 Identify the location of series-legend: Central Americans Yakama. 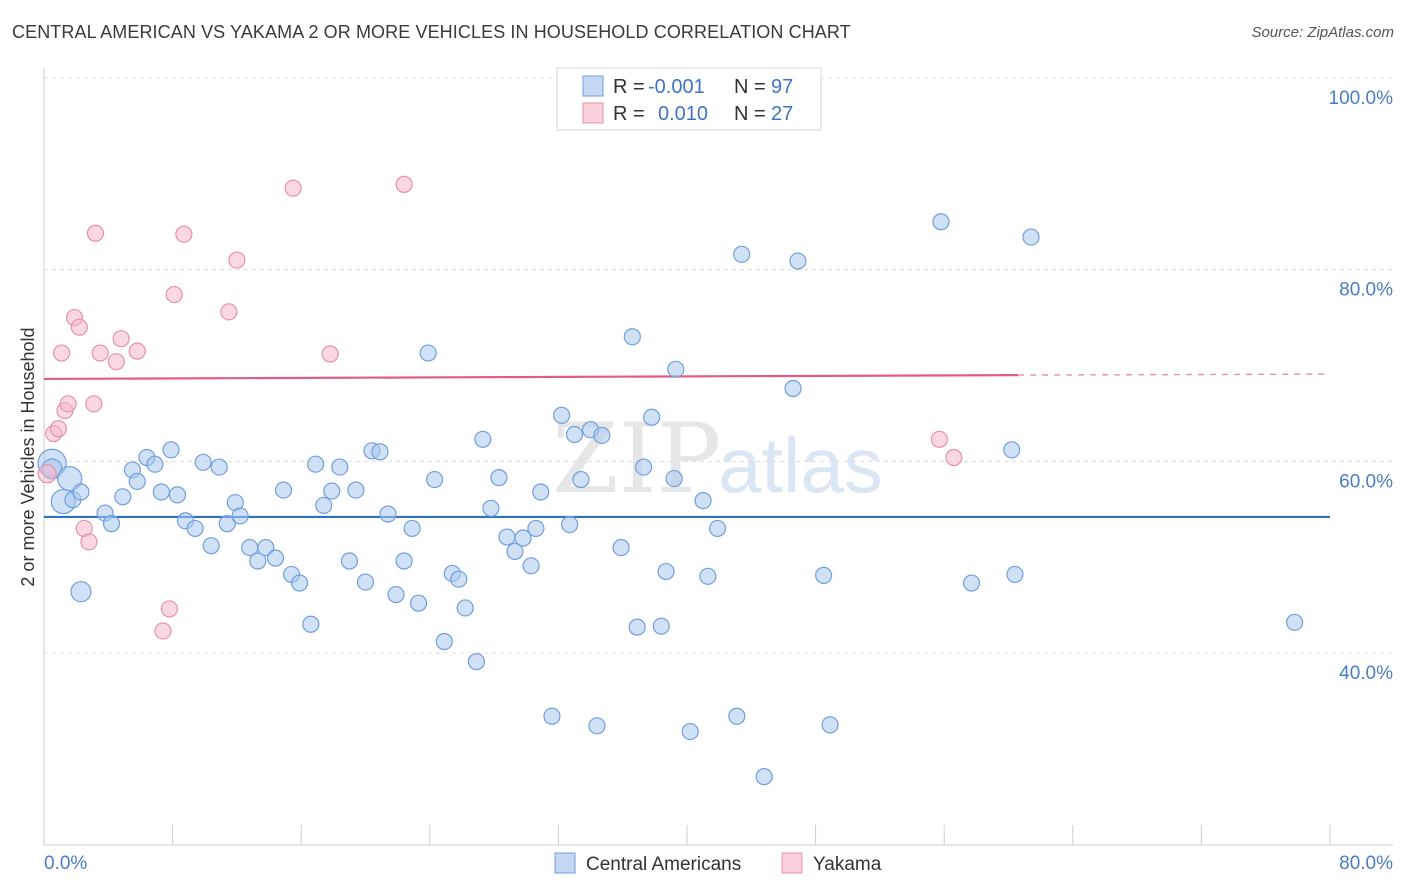
(718, 863).